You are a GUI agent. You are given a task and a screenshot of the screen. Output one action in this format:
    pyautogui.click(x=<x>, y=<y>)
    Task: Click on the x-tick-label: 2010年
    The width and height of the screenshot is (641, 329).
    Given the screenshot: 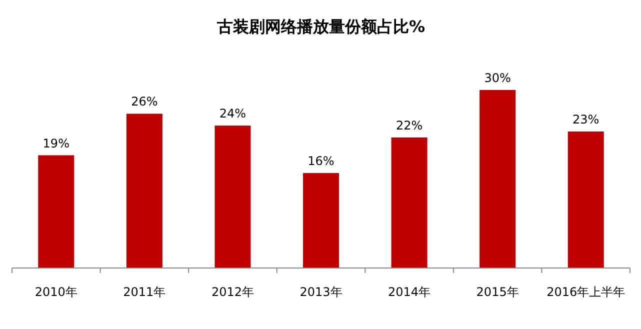 What is the action you would take?
    pyautogui.click(x=56, y=292)
    